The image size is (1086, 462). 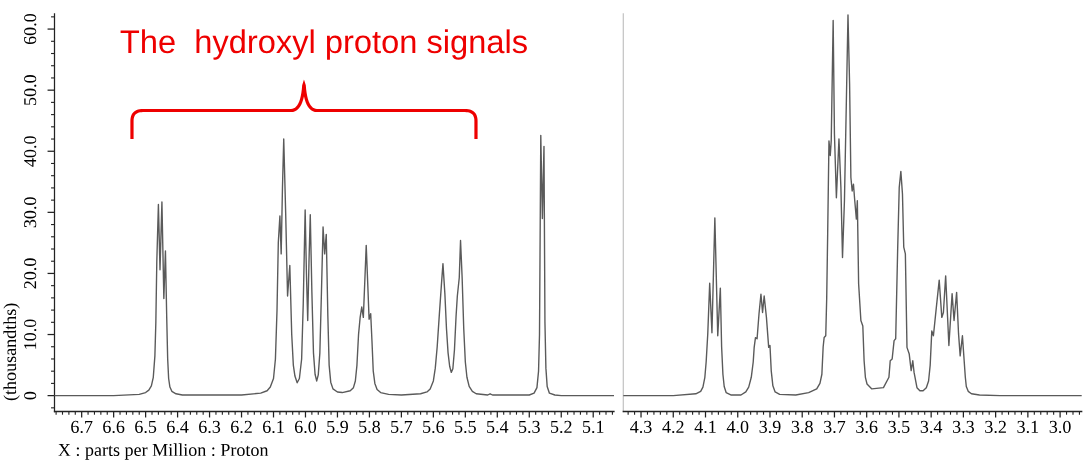 I want to click on y-tick-label: 30.0, so click(x=30, y=212).